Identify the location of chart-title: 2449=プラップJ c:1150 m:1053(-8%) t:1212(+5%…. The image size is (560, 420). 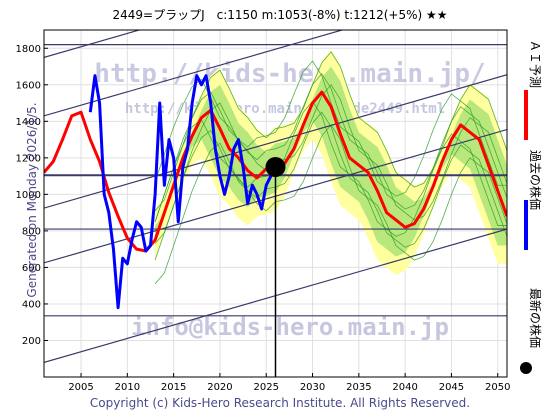
(280, 15).